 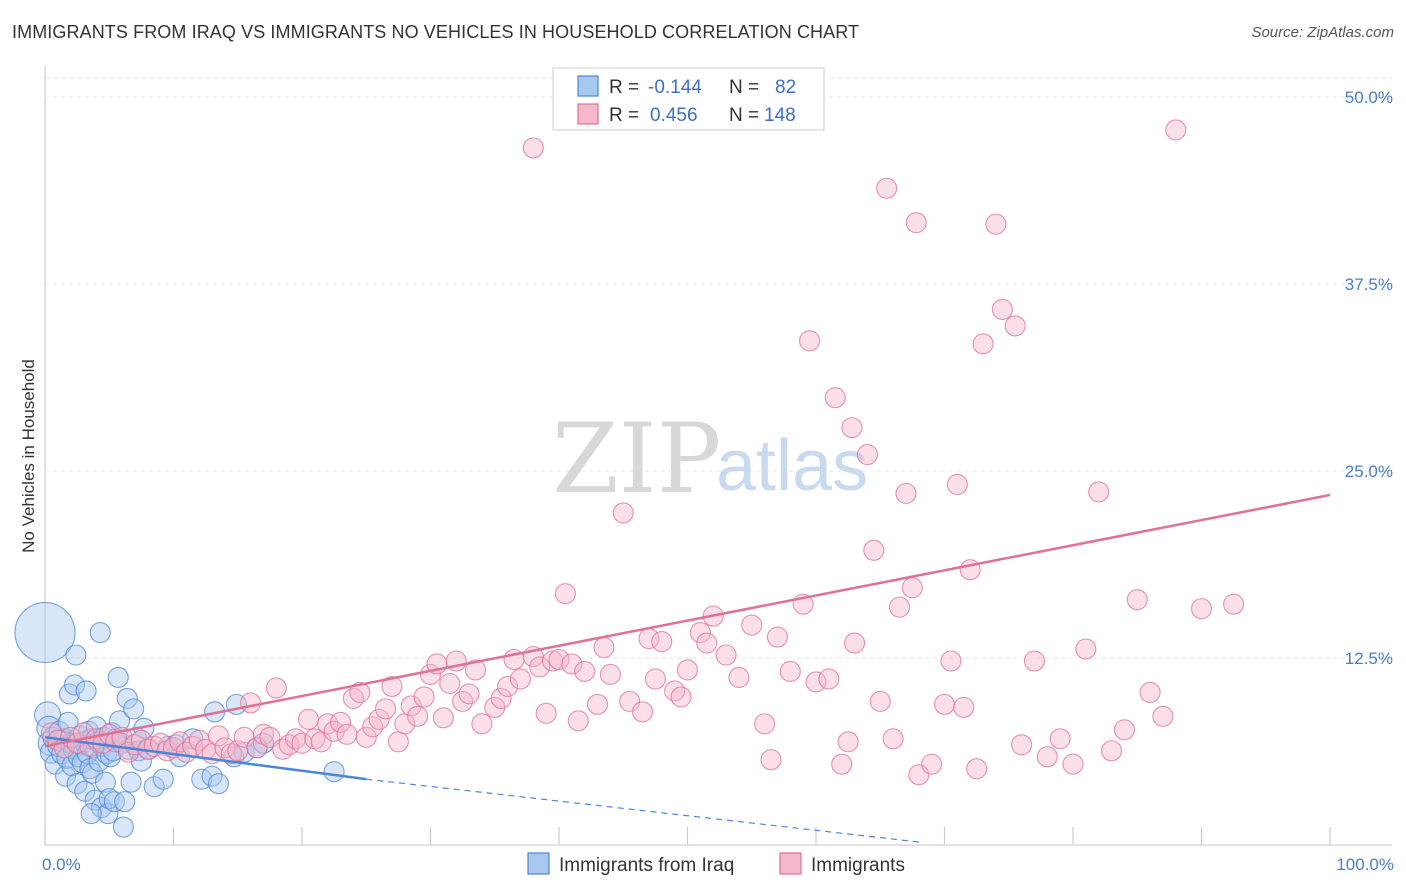 What do you see at coordinates (744, 115) in the screenshot?
I see `legend-n-label-pink: N =` at bounding box center [744, 115].